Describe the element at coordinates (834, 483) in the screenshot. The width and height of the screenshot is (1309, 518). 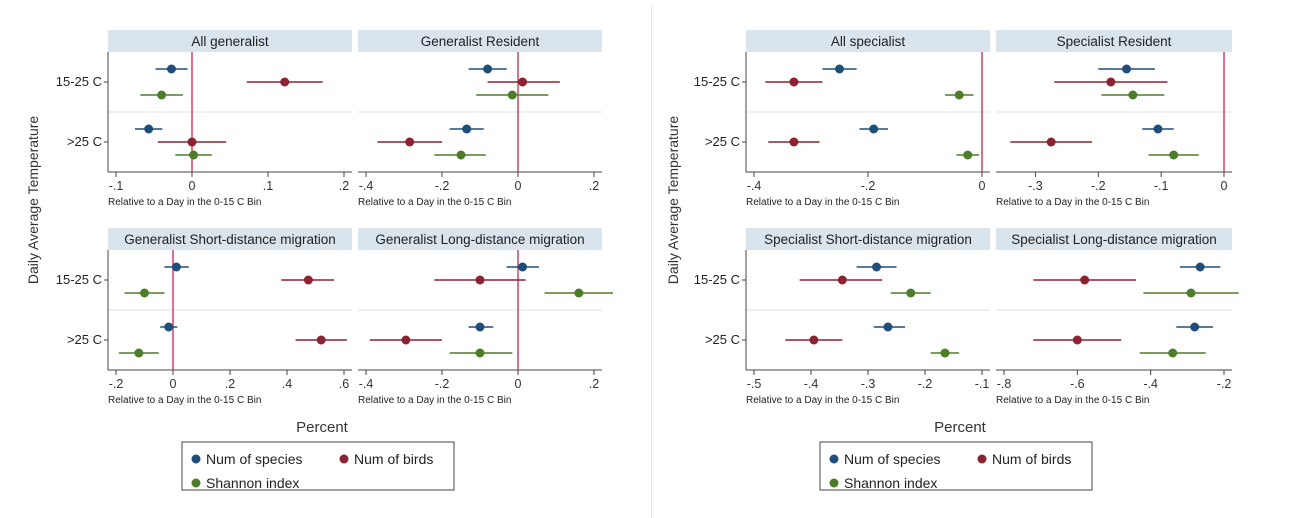
I see `legend-marker-shannon` at that location.